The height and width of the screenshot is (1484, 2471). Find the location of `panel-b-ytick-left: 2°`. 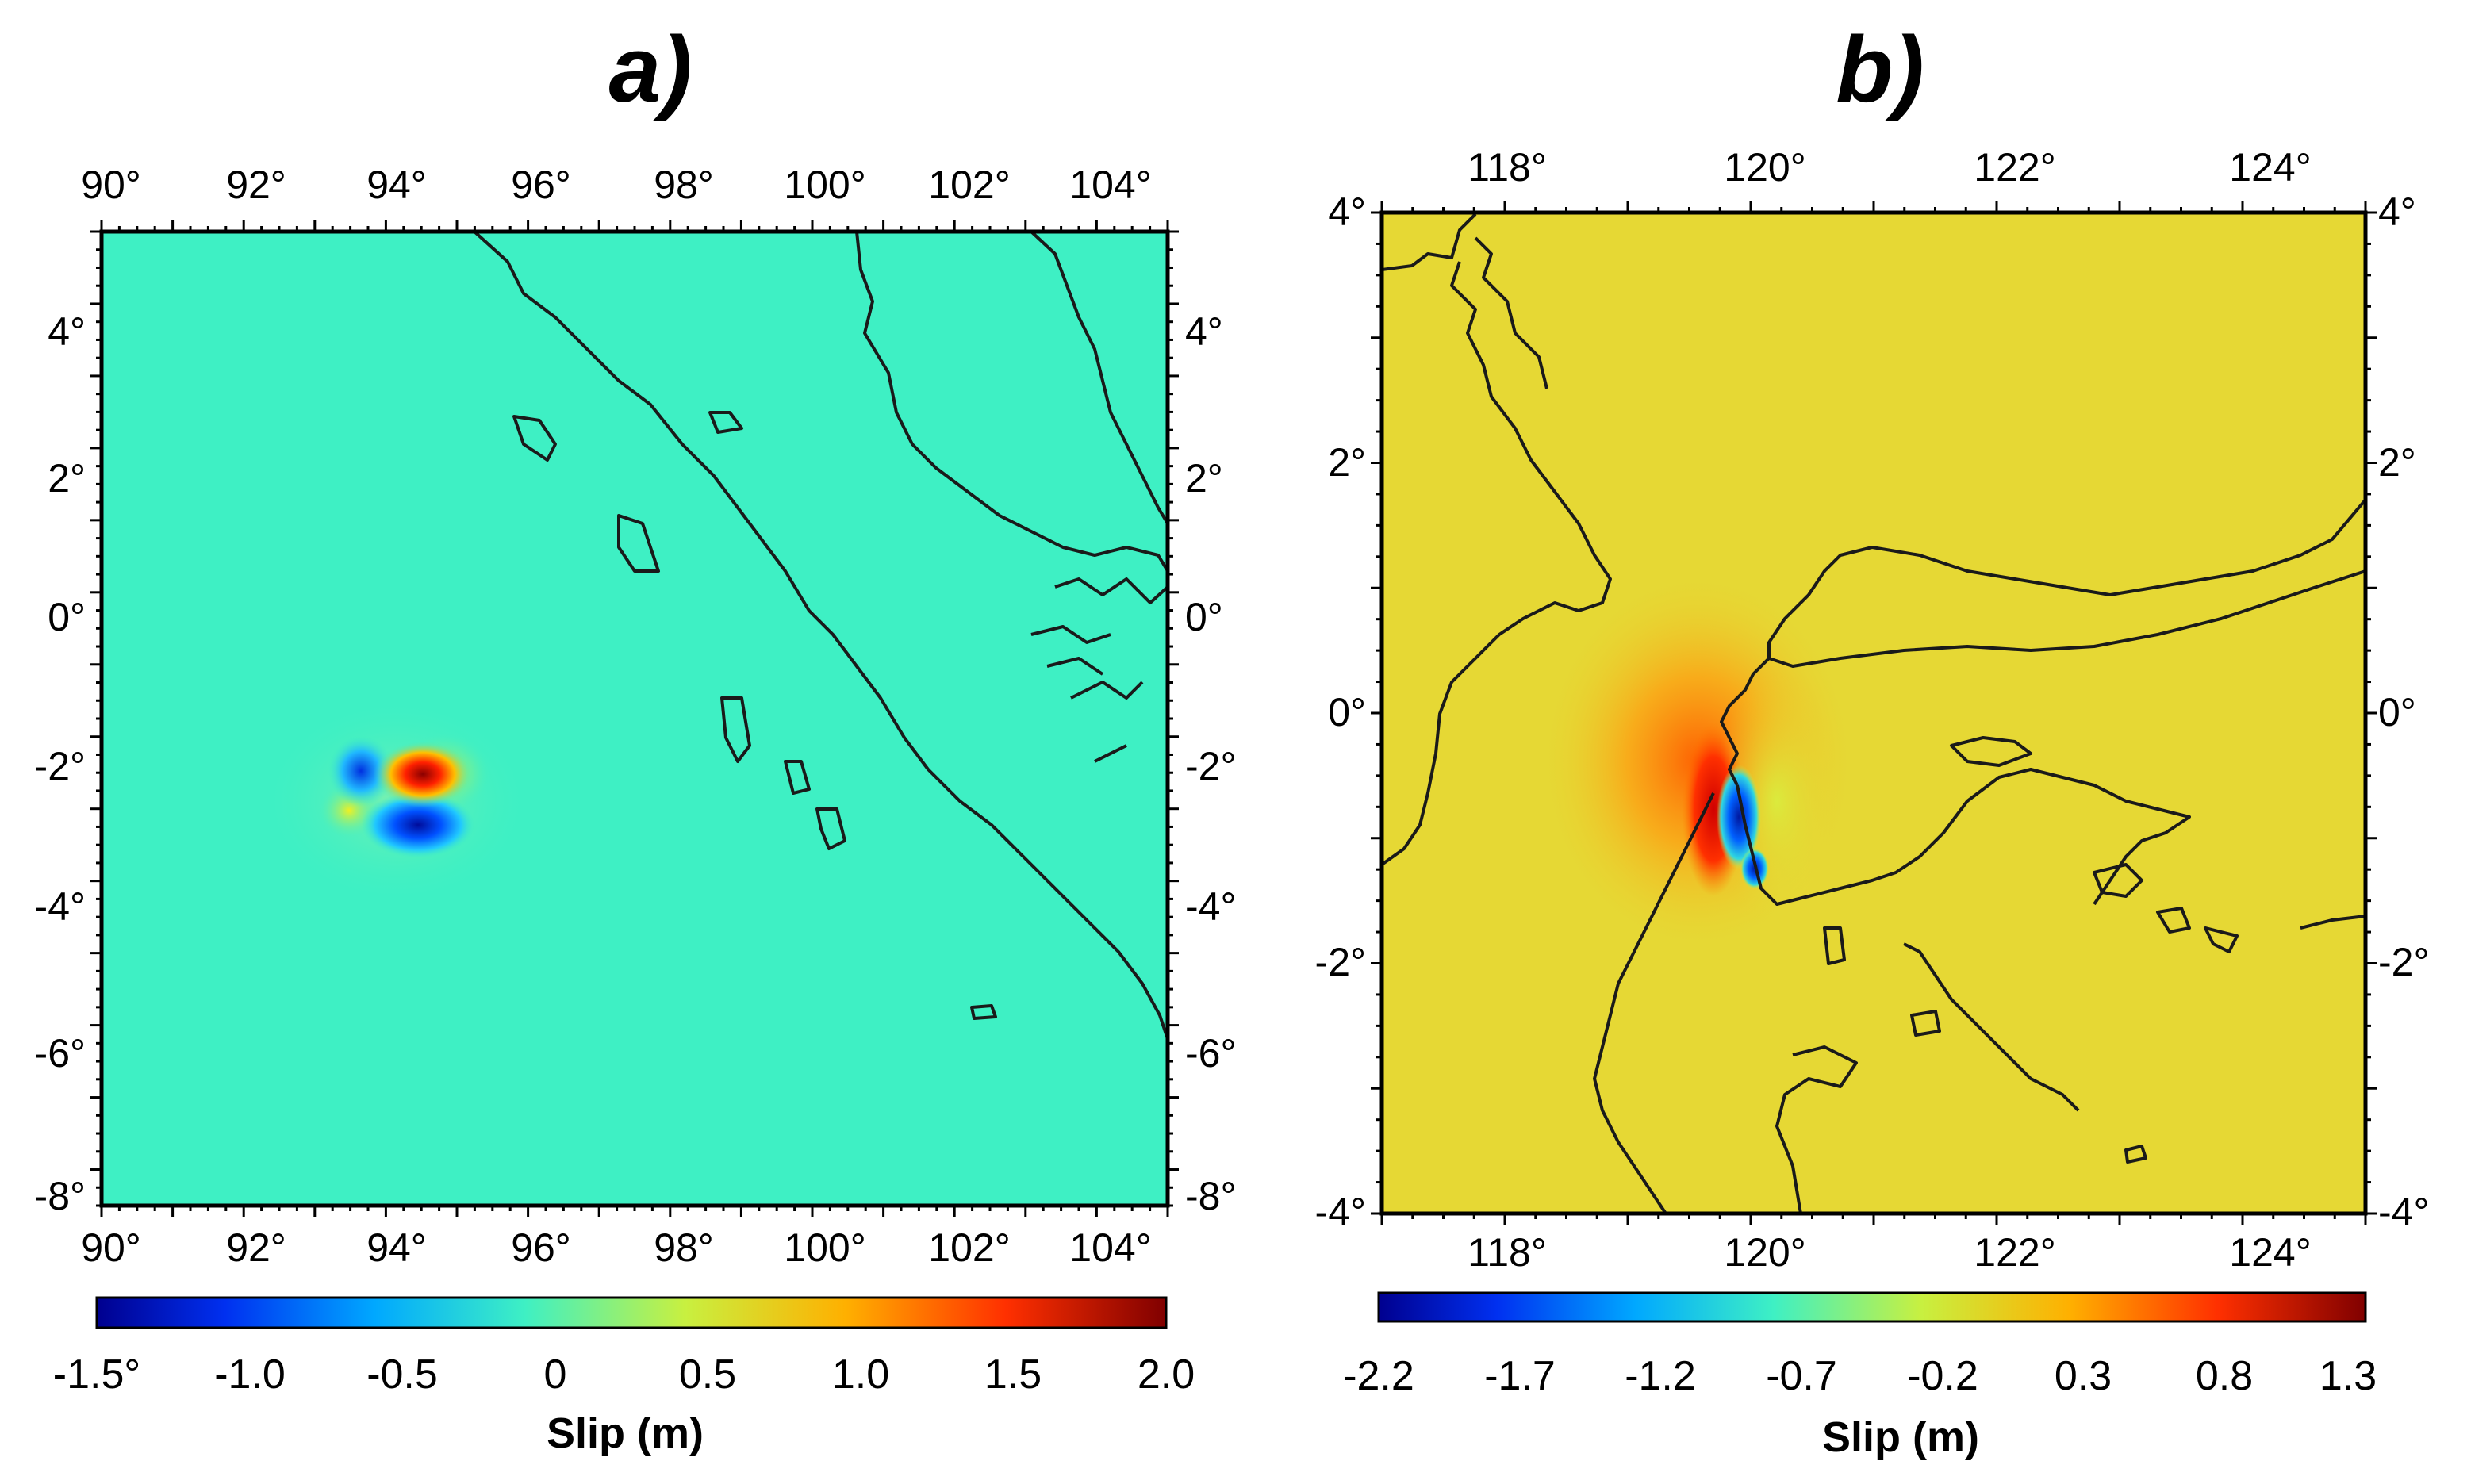

panel-b-ytick-left: 2° is located at coordinates (1347, 463).